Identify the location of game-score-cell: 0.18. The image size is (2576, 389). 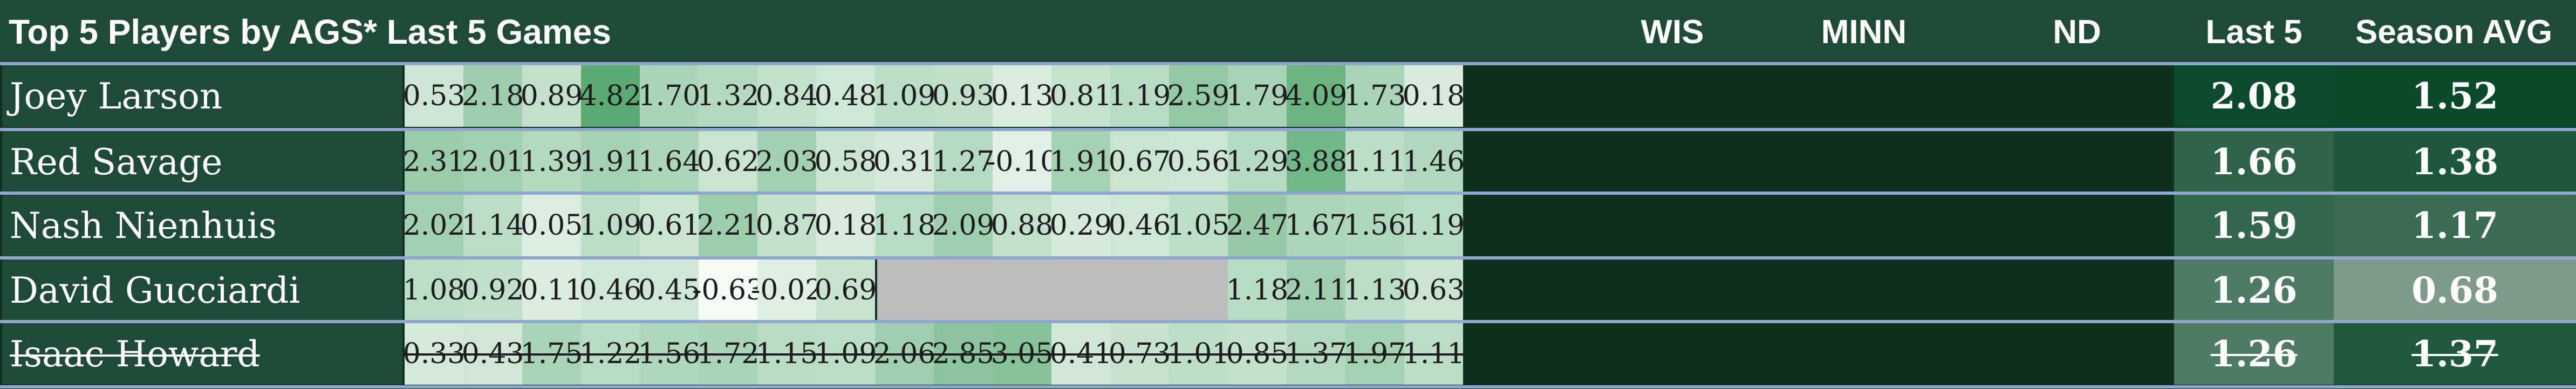
(846, 225).